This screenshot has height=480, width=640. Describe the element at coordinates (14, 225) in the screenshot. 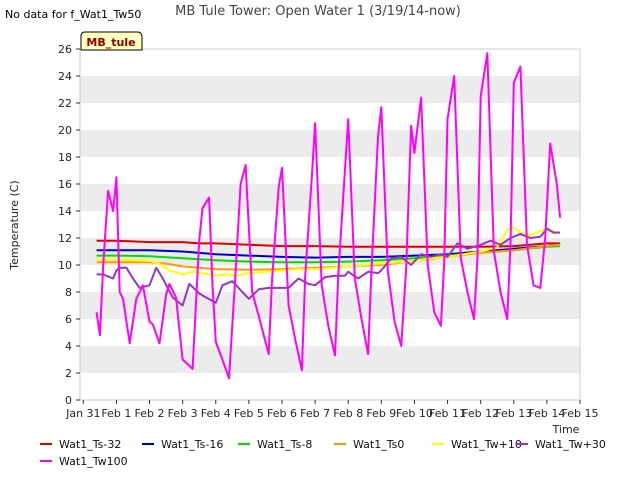

I see `y-axis-label: Temperature (C)` at that location.